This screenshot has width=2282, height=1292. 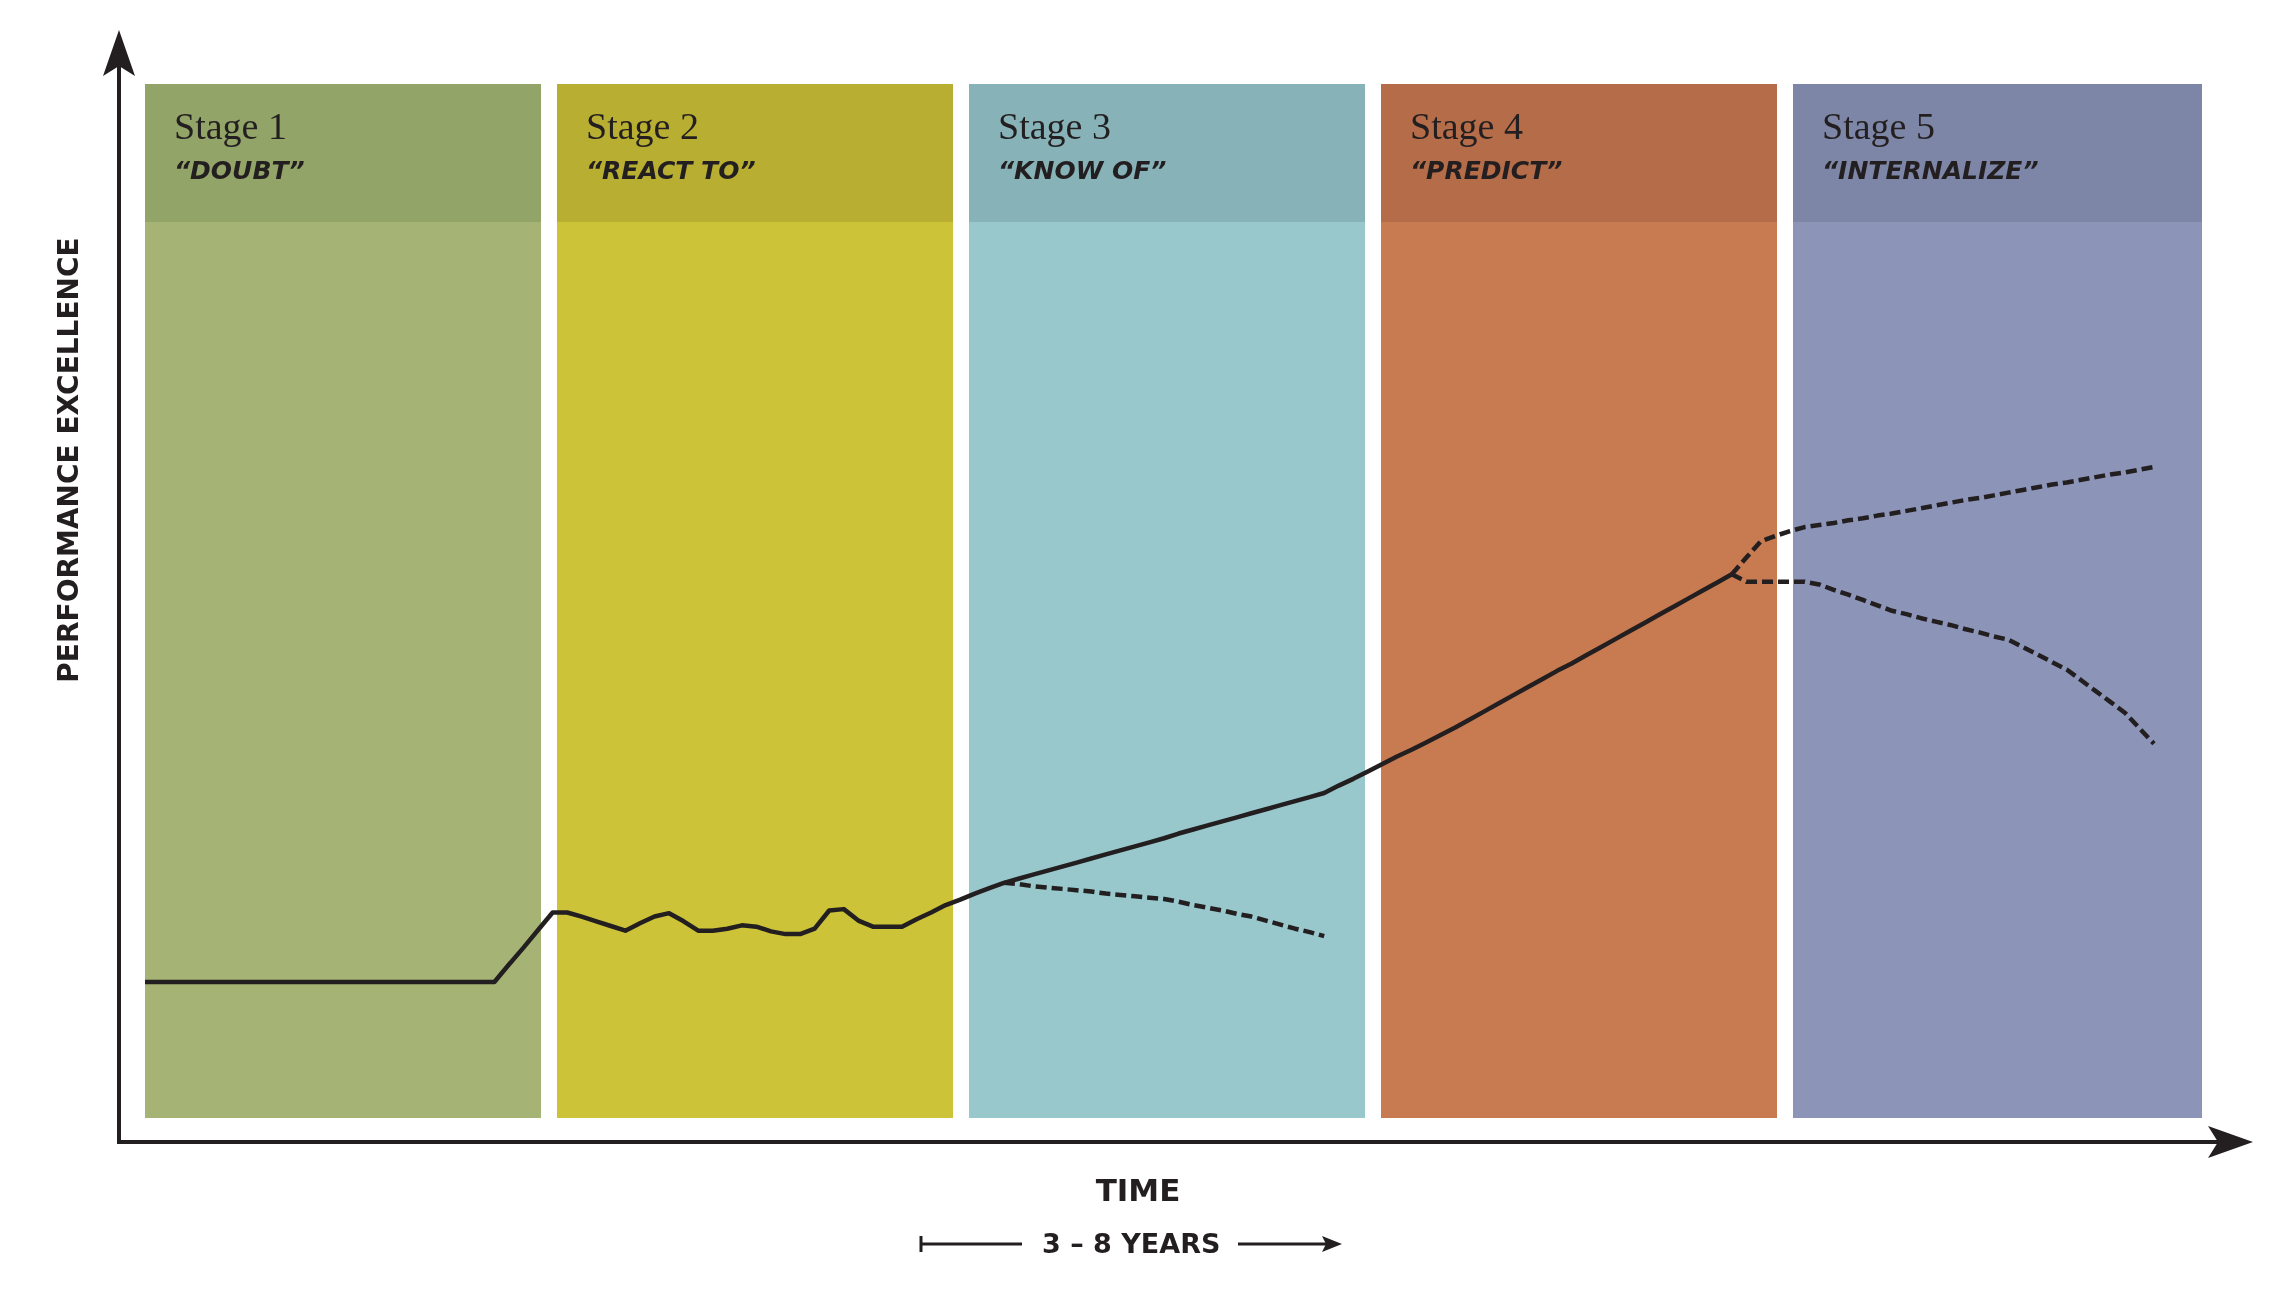 What do you see at coordinates (1138, 1190) in the screenshot?
I see `x-axis-title: TIME` at bounding box center [1138, 1190].